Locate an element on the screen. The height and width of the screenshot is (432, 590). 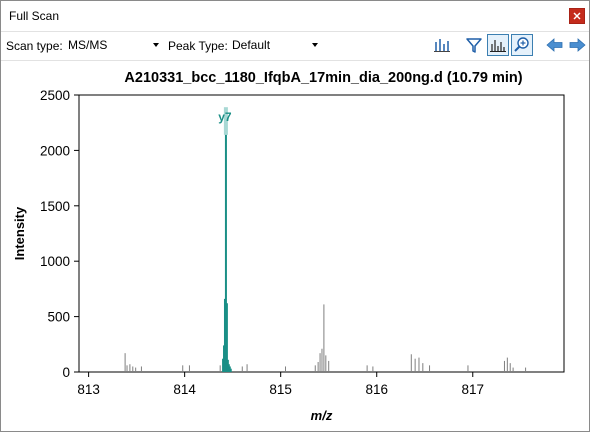
forward-arrow-icon is located at coordinates (577, 45).